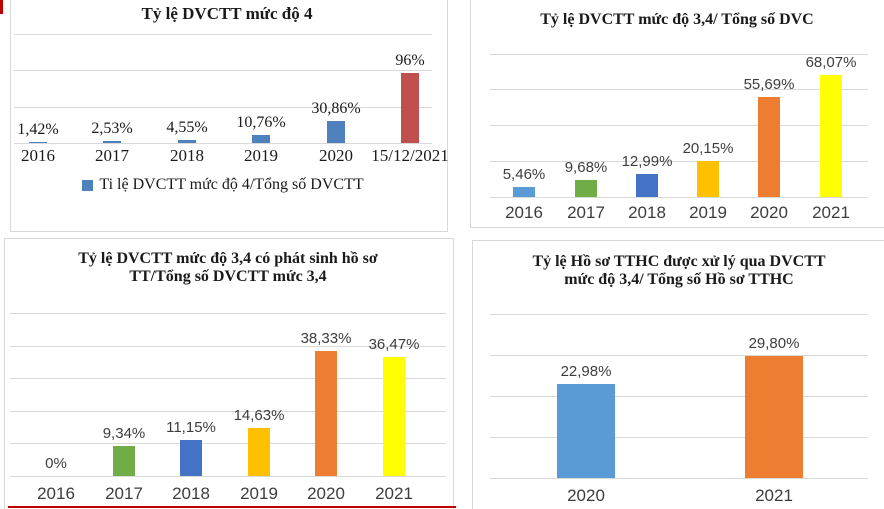  Describe the element at coordinates (38, 129) in the screenshot. I see `value-label: 1,42%` at that location.